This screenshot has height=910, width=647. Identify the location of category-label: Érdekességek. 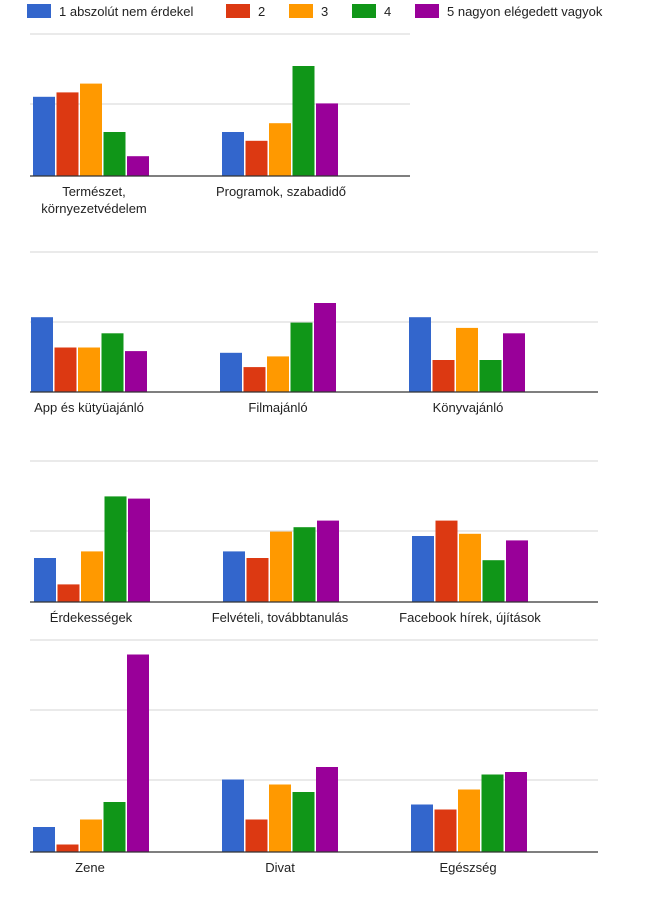
(91, 617).